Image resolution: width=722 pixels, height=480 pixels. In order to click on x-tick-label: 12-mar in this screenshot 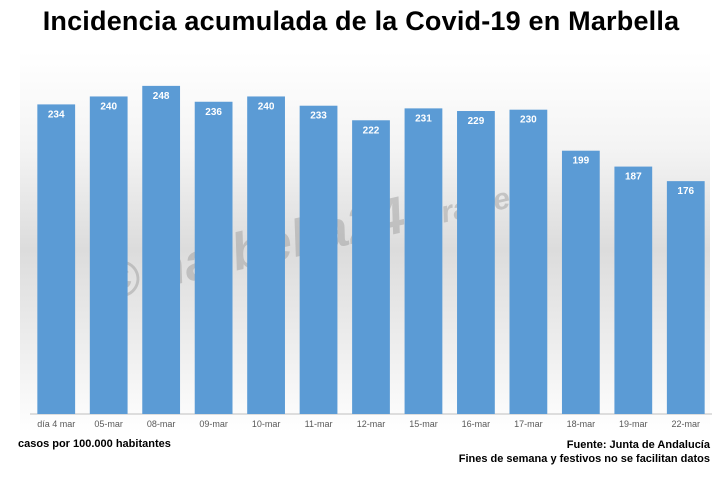, I will do `click(371, 424)`.